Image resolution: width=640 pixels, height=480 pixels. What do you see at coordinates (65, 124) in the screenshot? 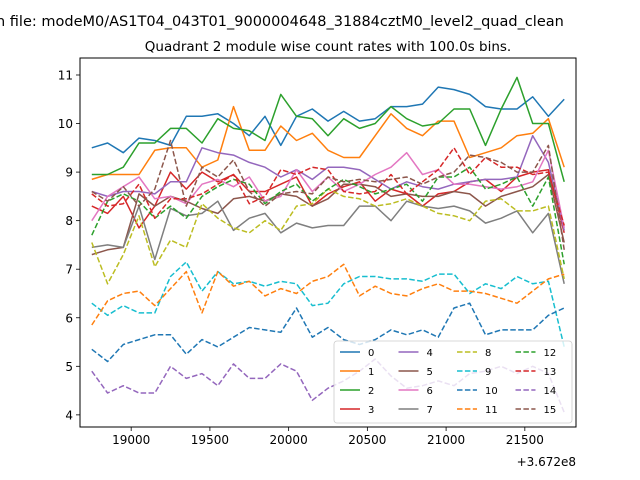
I see `y-tick-label: 10` at bounding box center [65, 124].